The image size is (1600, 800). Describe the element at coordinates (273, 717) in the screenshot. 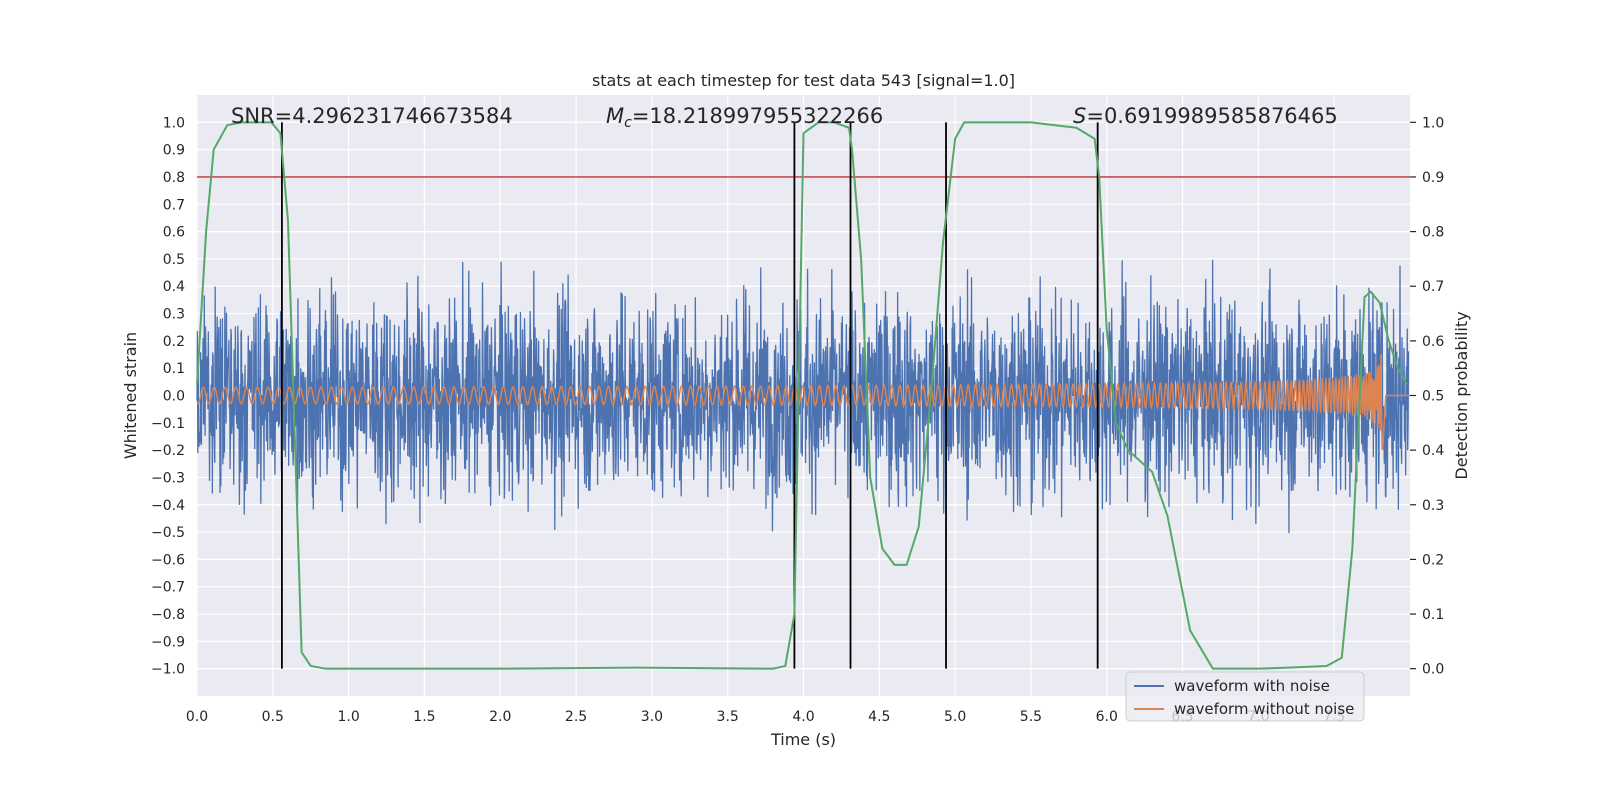

I see `x-tick-label: 0.5` at that location.